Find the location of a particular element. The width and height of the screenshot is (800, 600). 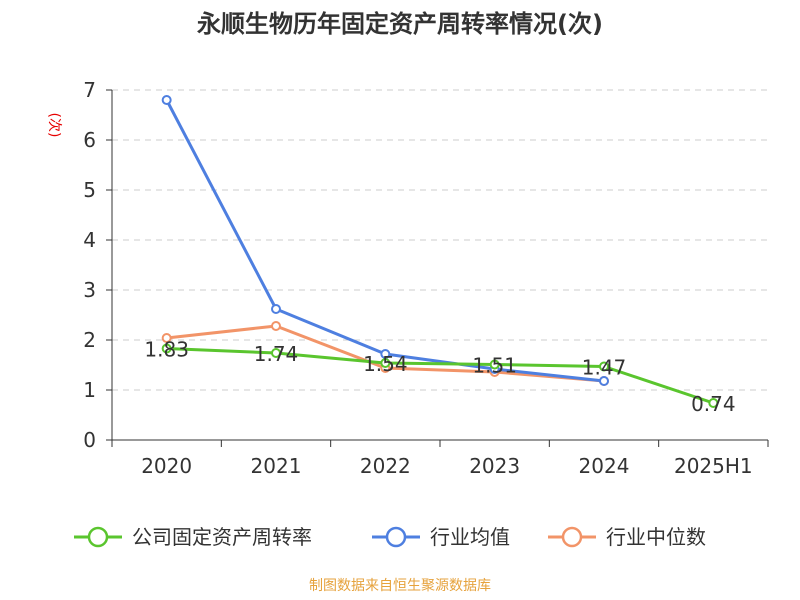

legend-label-0: 公司固定资产周转率 is located at coordinates (222, 537).